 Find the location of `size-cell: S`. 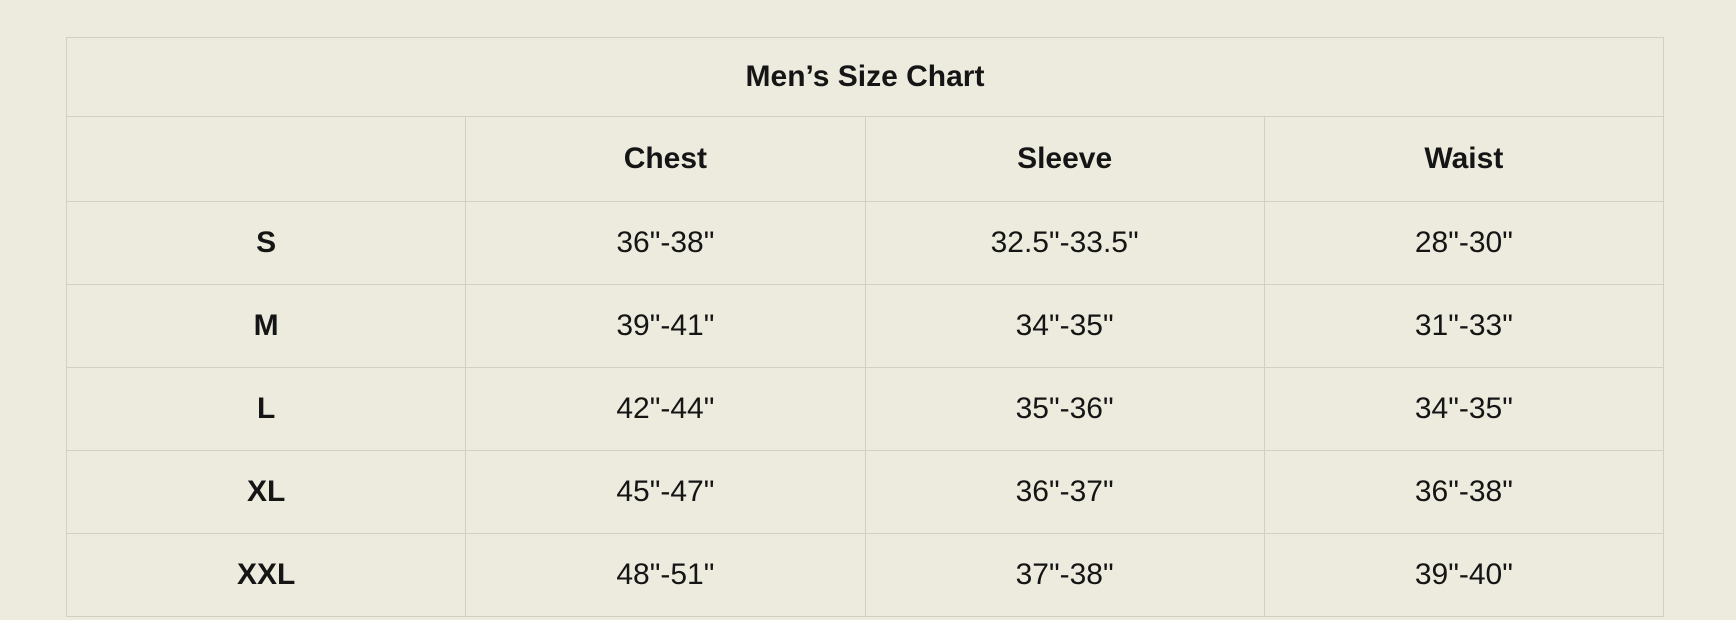

size-cell: S is located at coordinates (266, 243).